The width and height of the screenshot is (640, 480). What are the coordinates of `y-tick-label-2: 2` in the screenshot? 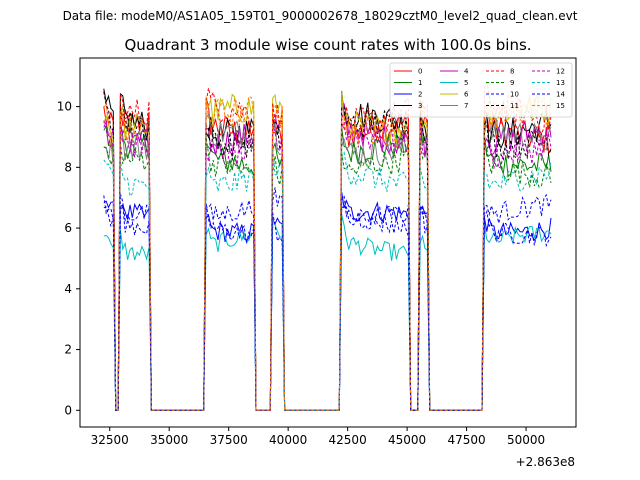 It's located at (68, 350).